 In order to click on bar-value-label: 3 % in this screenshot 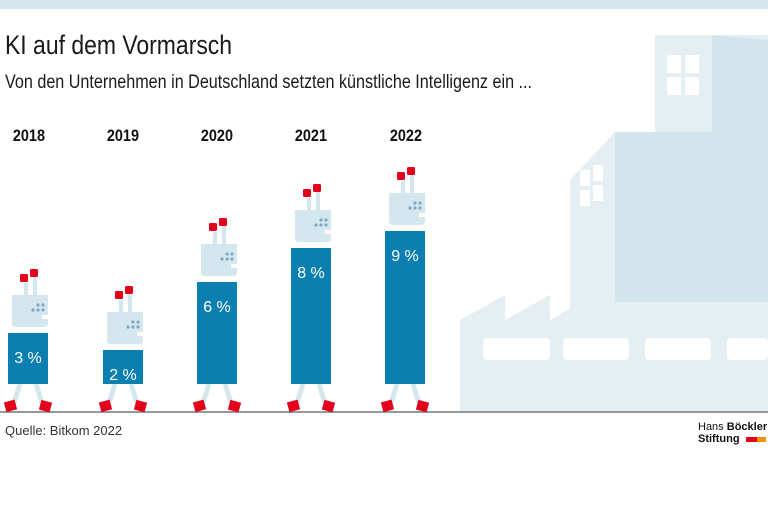, I will do `click(28, 358)`.